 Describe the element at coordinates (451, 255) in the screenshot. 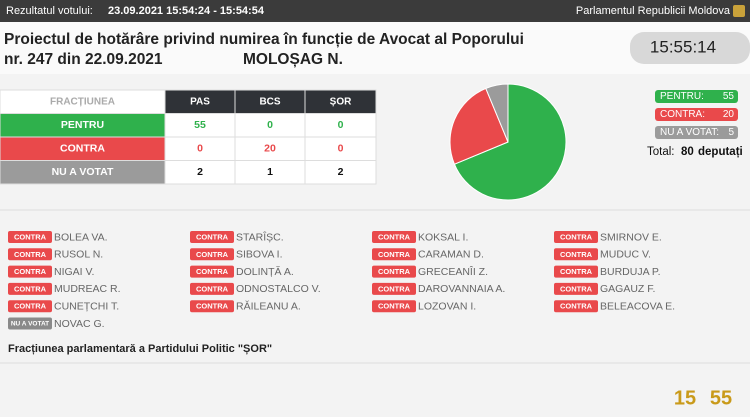

I see `deputy-name: CARAMAN D.` at that location.